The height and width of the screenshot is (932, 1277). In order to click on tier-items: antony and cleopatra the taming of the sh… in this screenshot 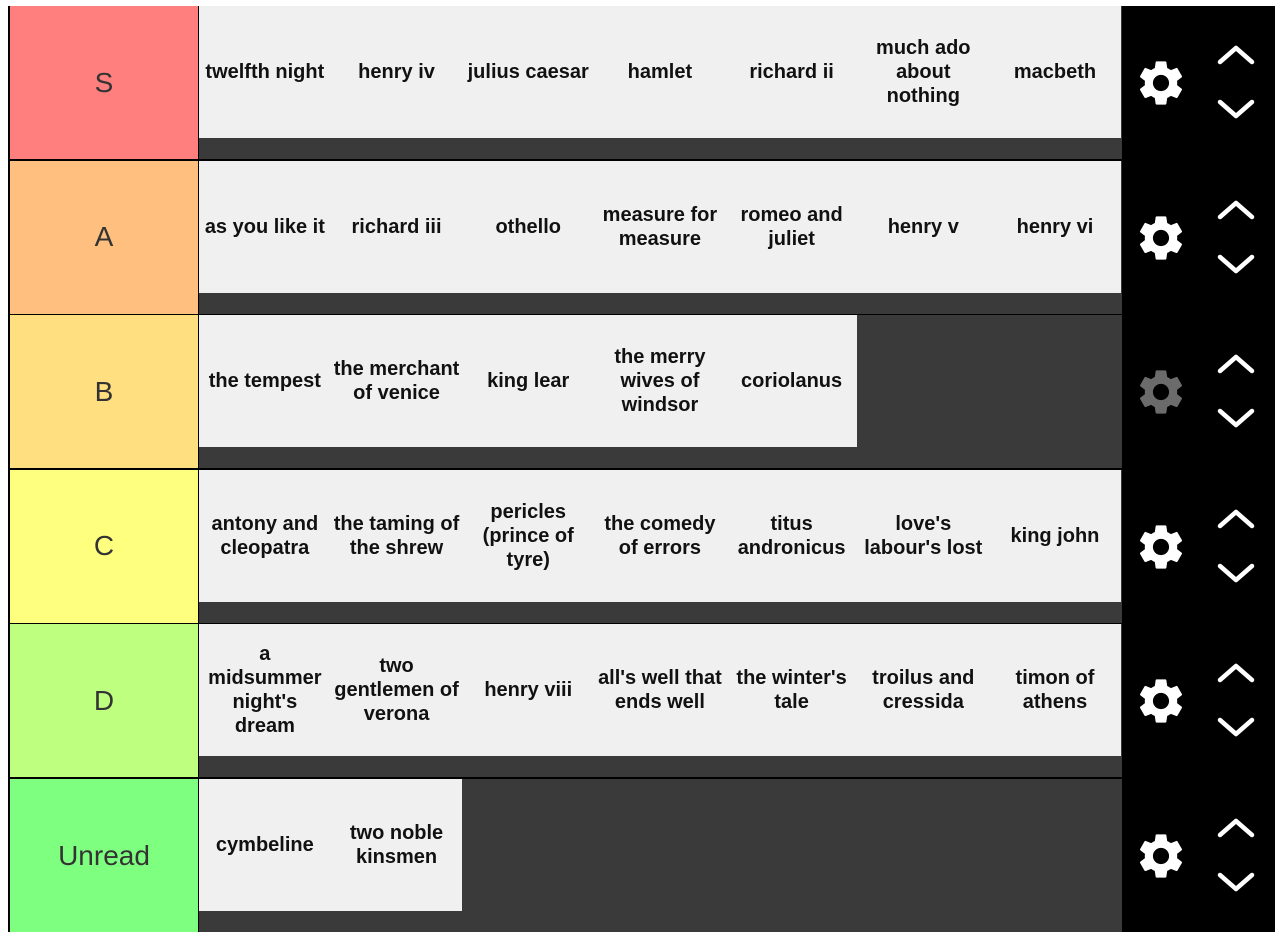, I will do `click(660, 535)`.